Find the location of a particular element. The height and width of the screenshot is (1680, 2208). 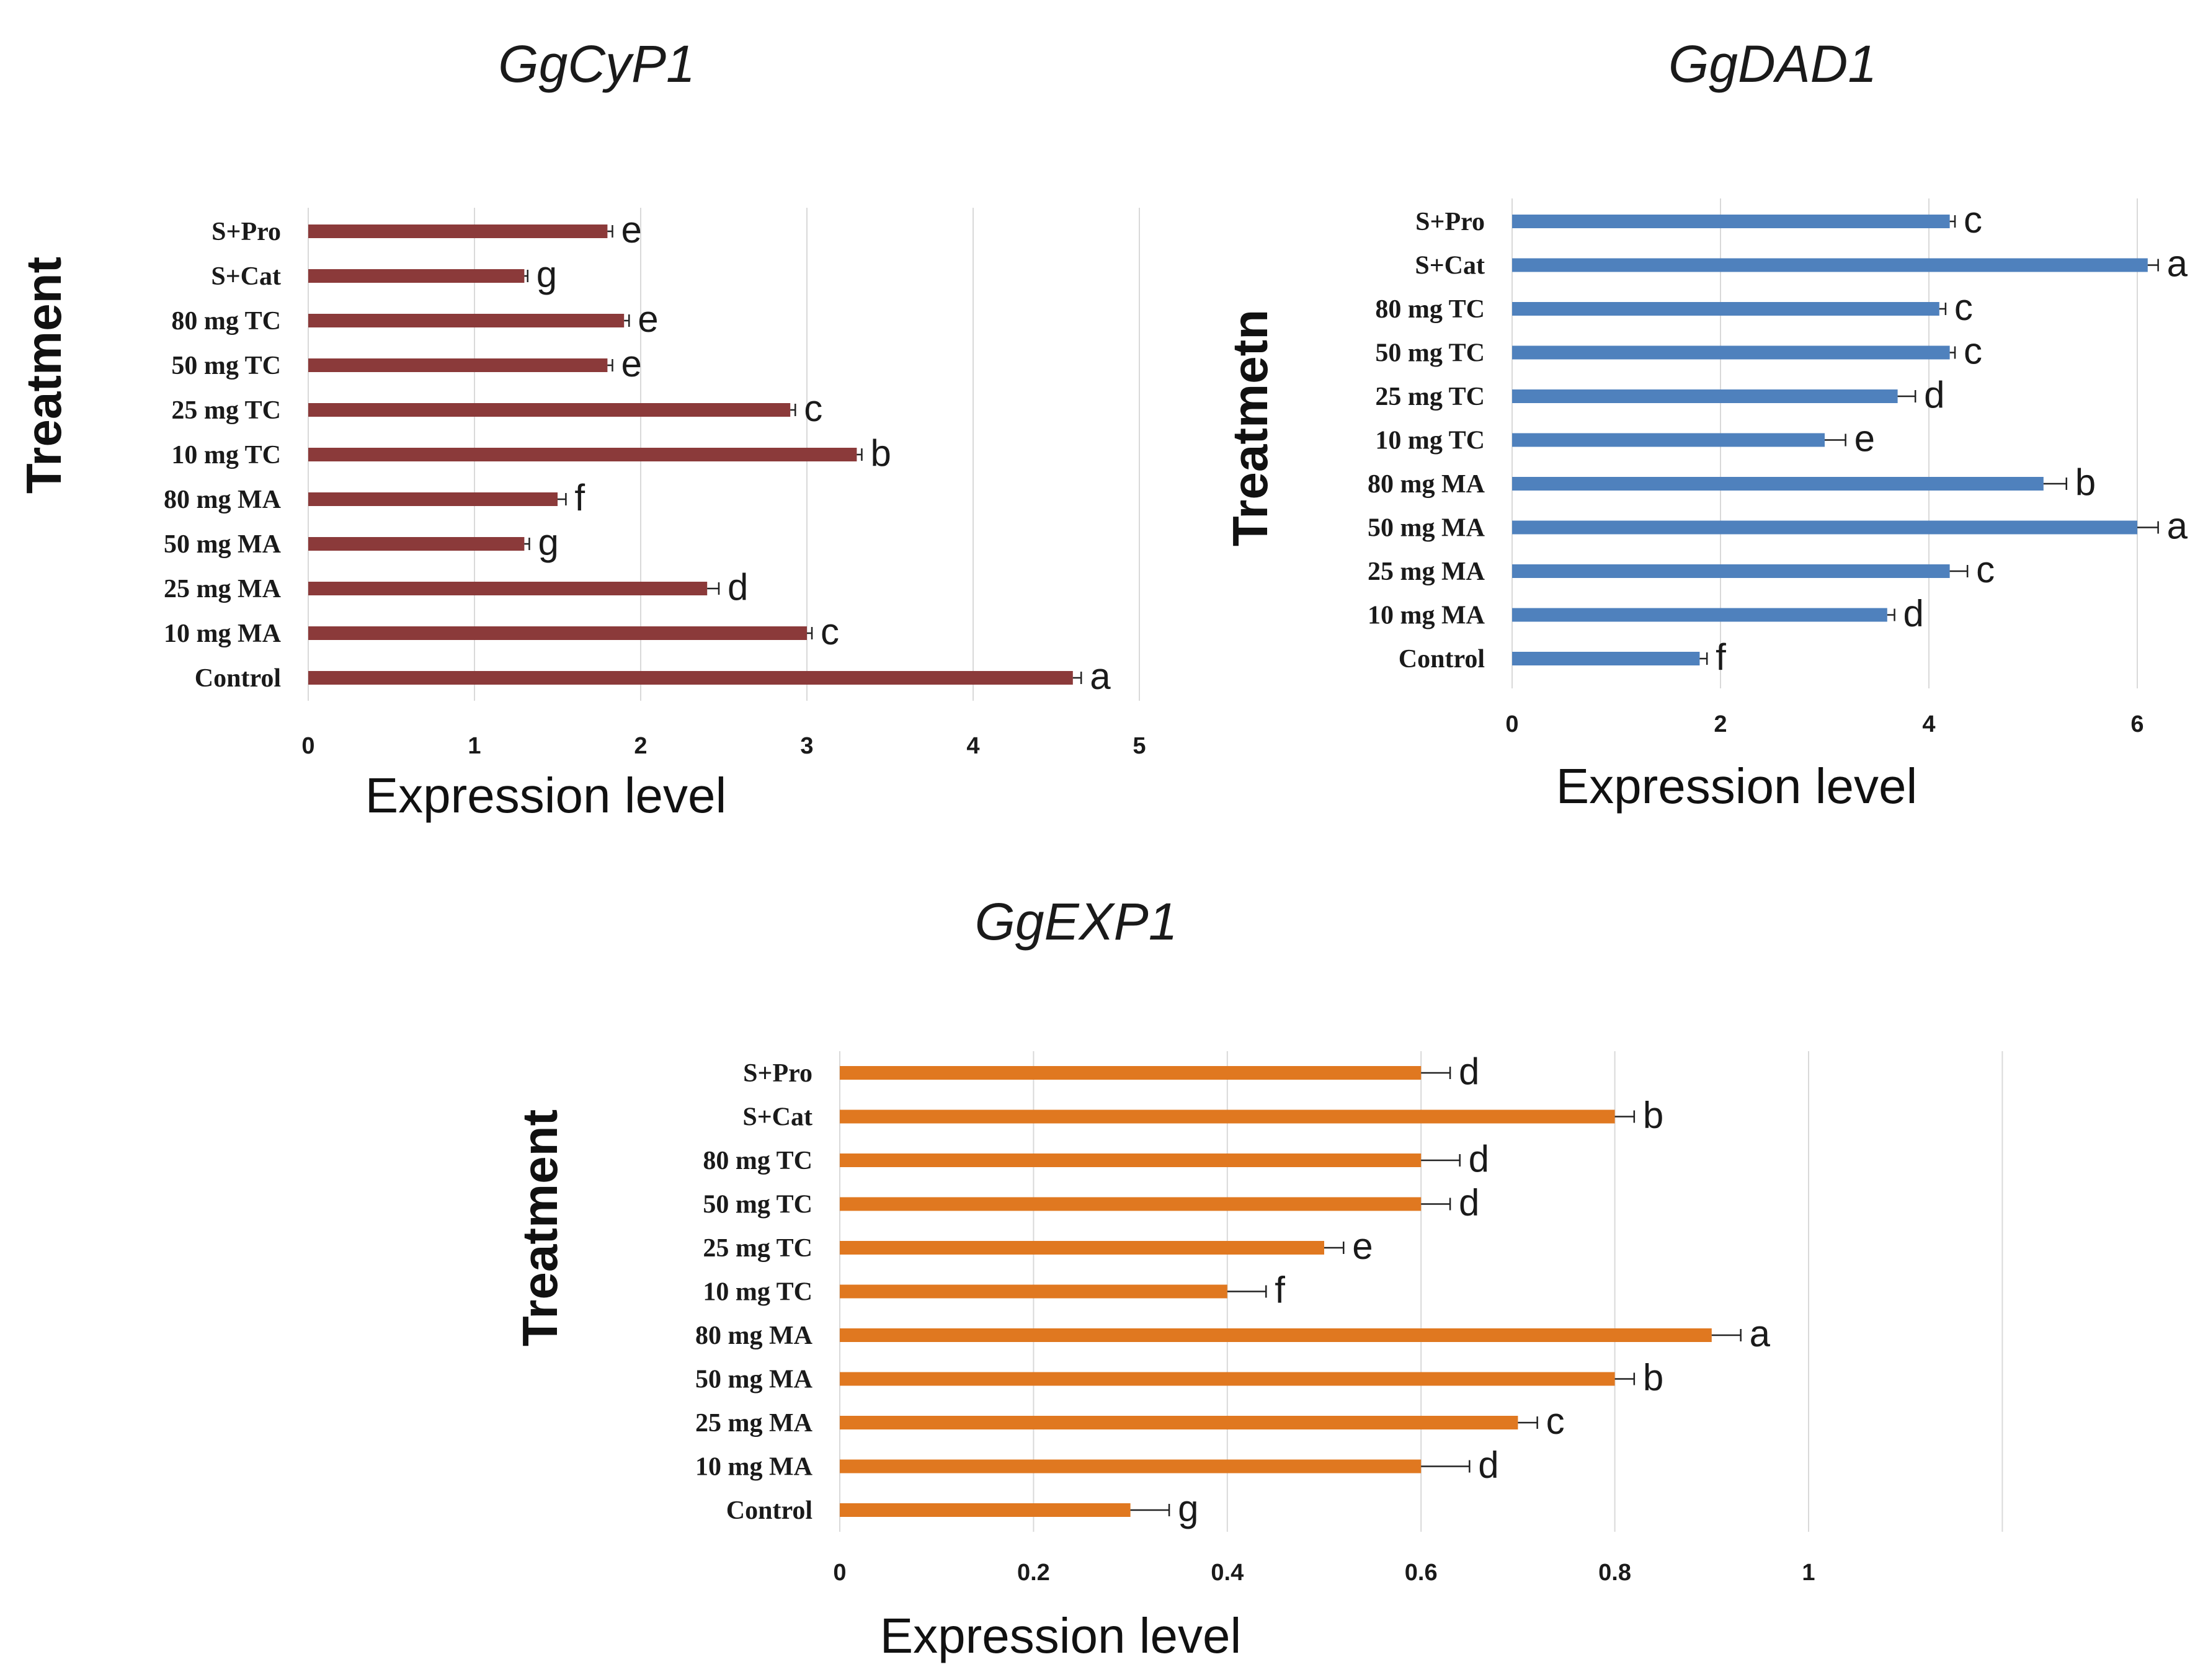

significance-label: a is located at coordinates (2178, 264).